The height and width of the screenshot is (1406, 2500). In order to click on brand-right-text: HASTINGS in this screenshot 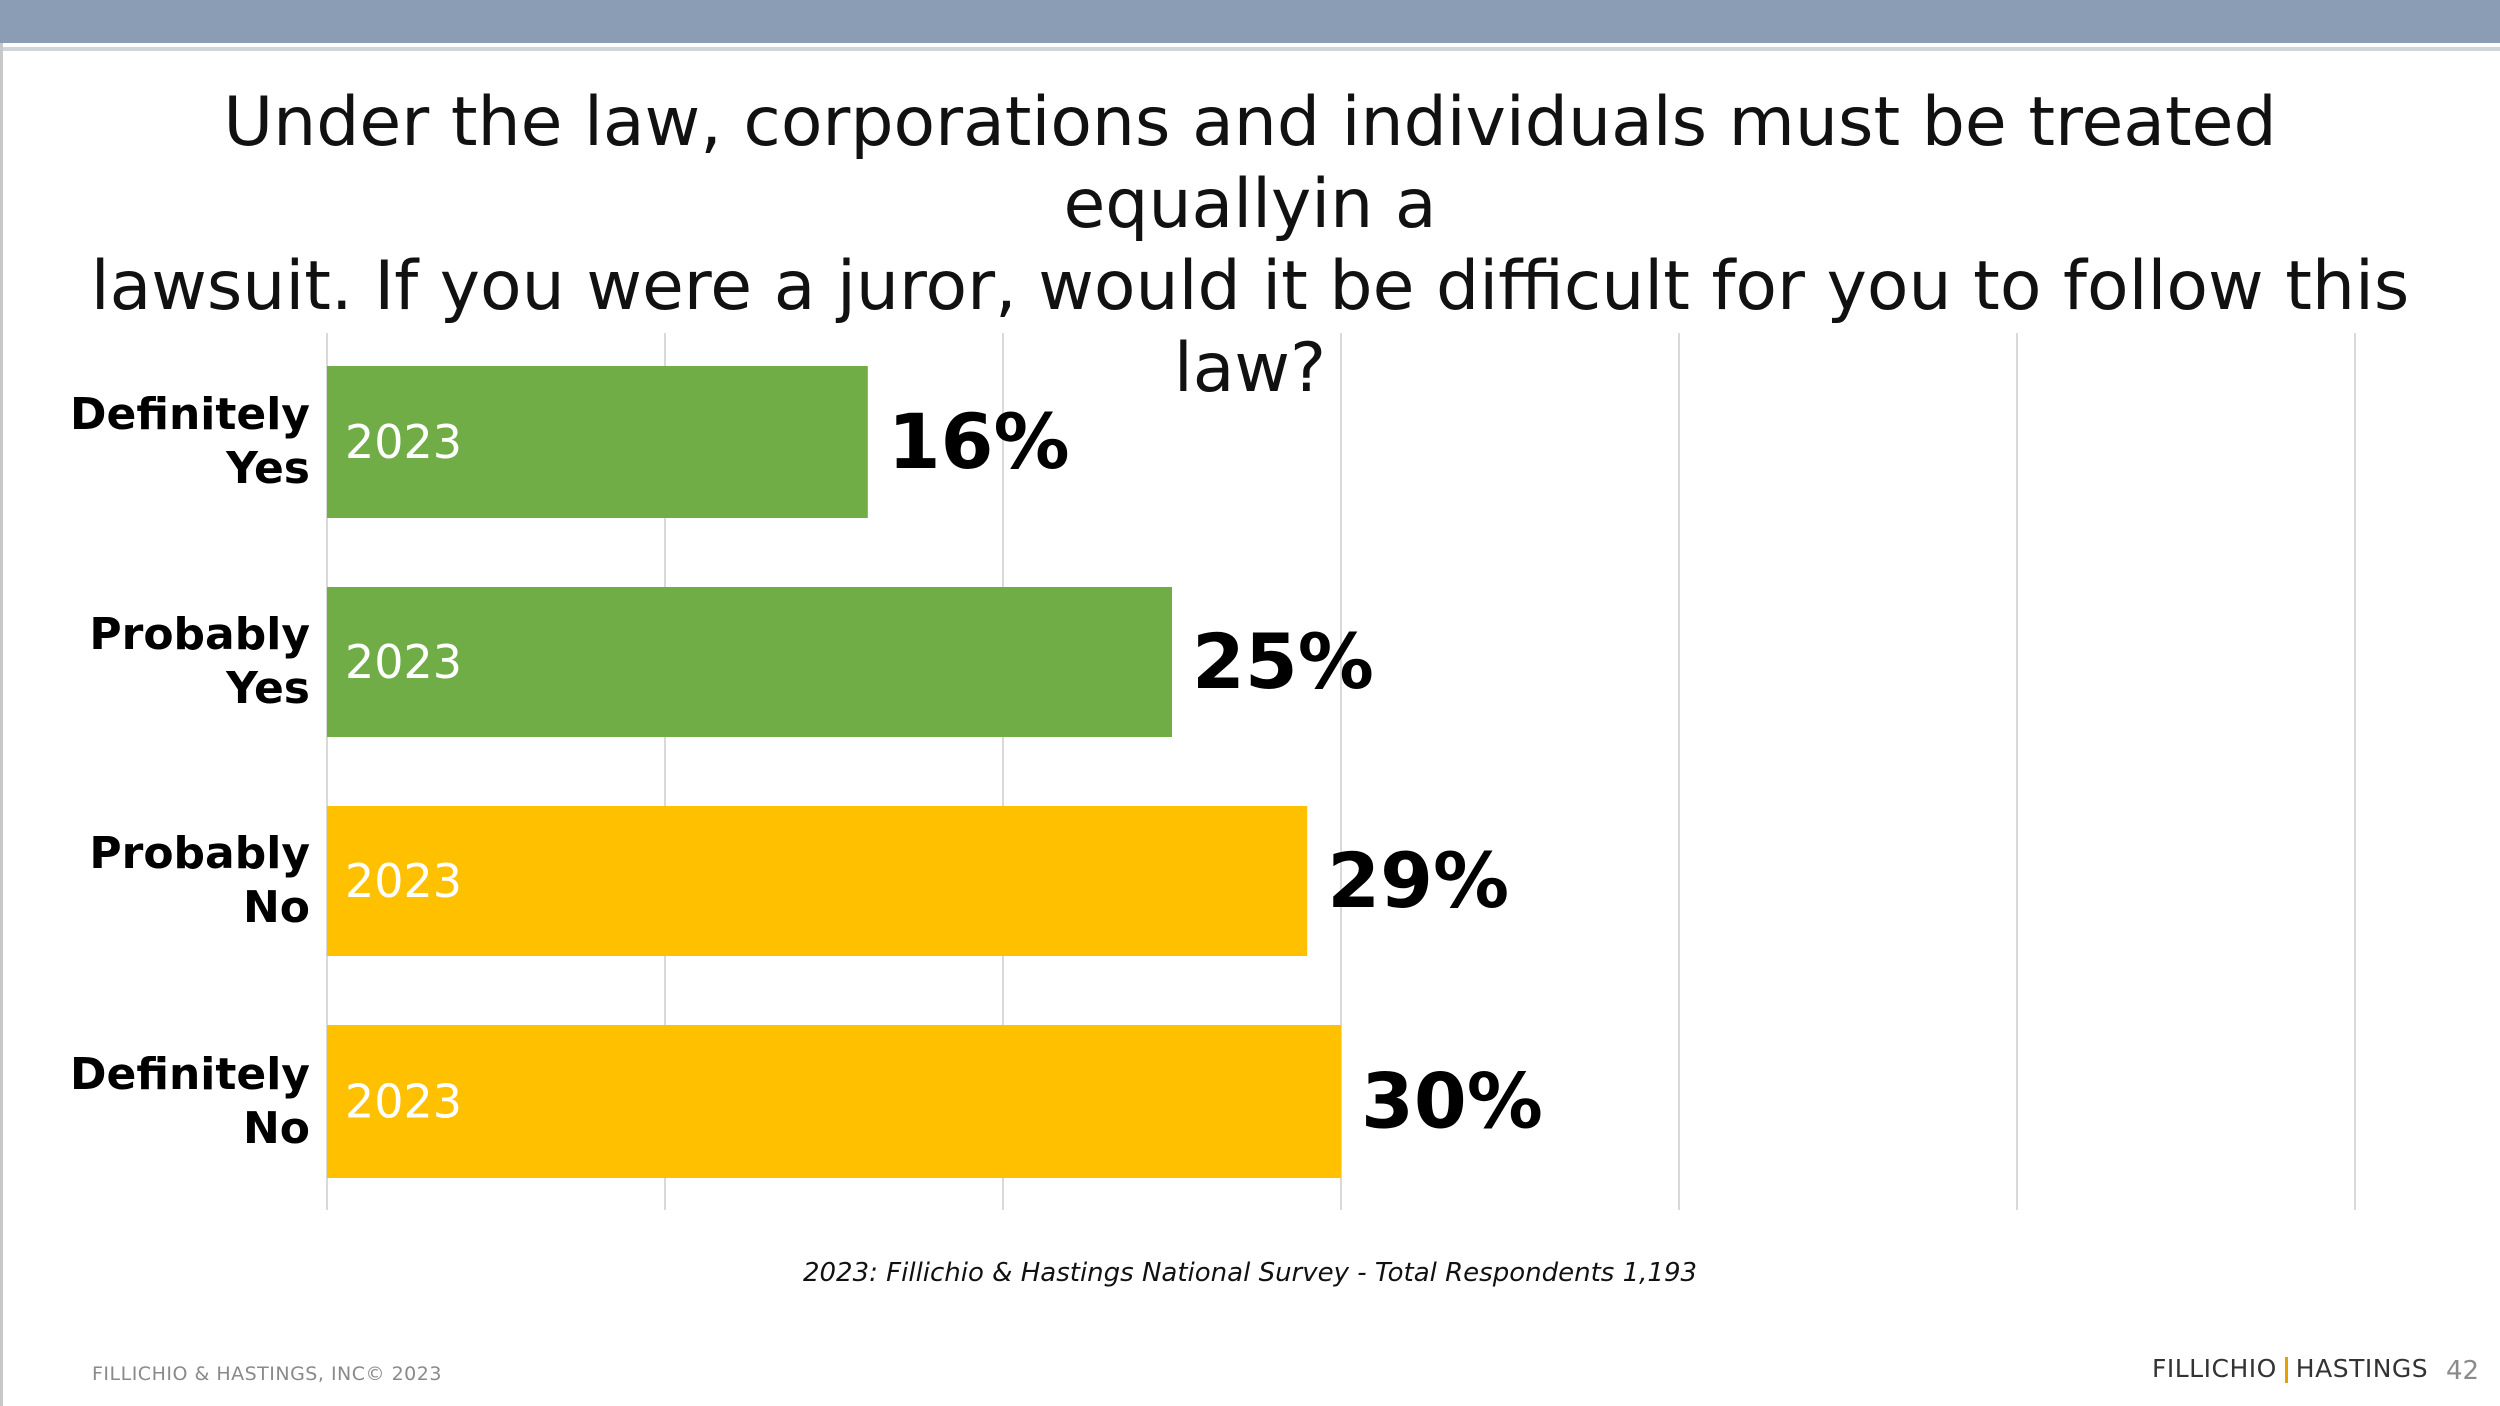, I will do `click(2362, 1368)`.